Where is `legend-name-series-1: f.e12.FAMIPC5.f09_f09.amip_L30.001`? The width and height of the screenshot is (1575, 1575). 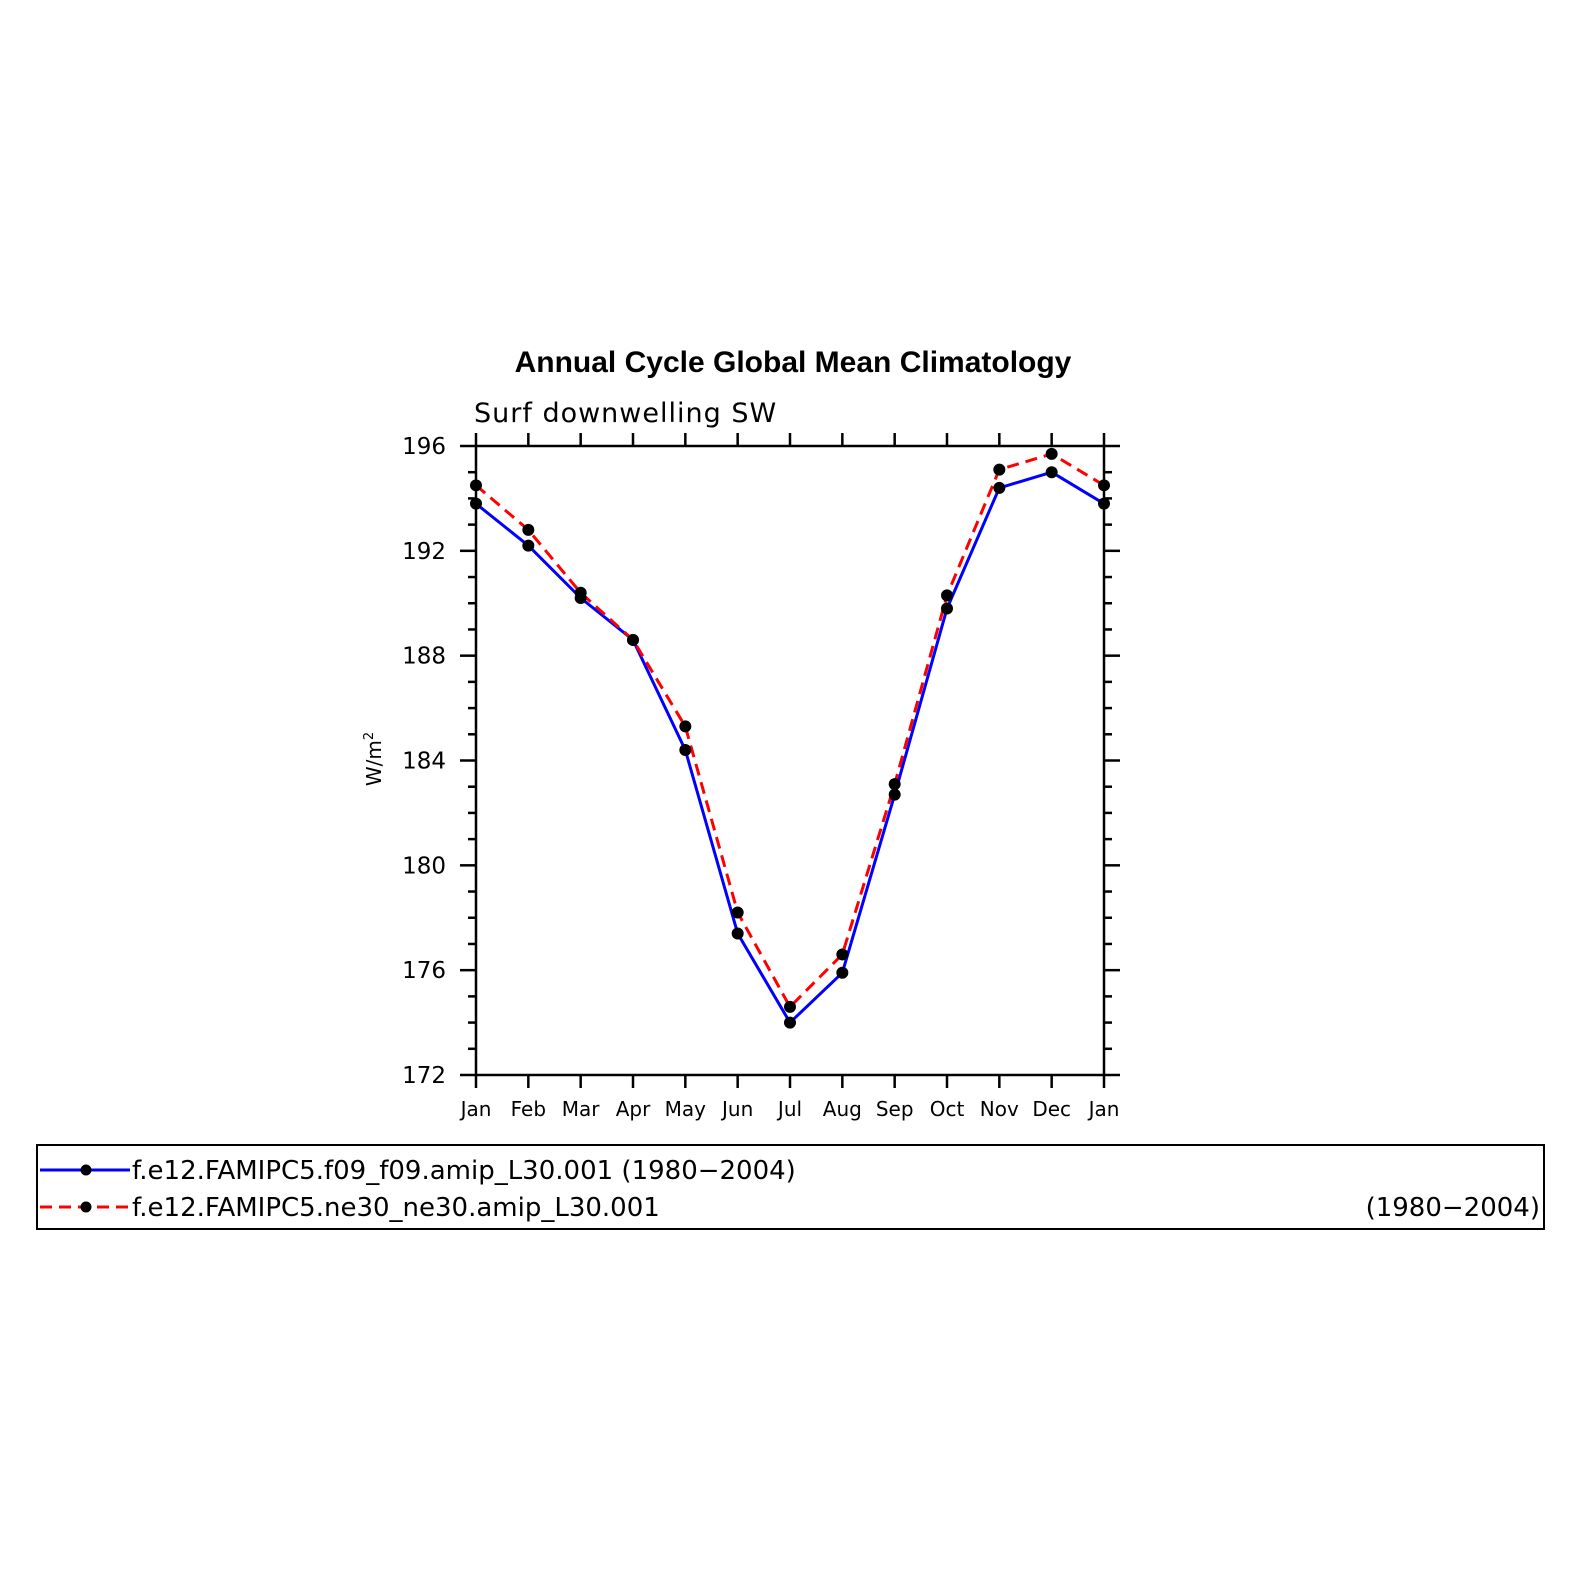
legend-name-series-1: f.e12.FAMIPC5.f09_f09.amip_L30.001 is located at coordinates (372, 1171).